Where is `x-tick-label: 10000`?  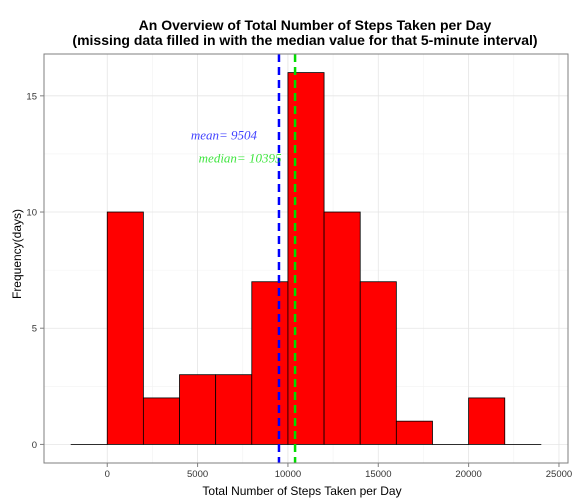 x-tick-label: 10000 is located at coordinates (288, 474).